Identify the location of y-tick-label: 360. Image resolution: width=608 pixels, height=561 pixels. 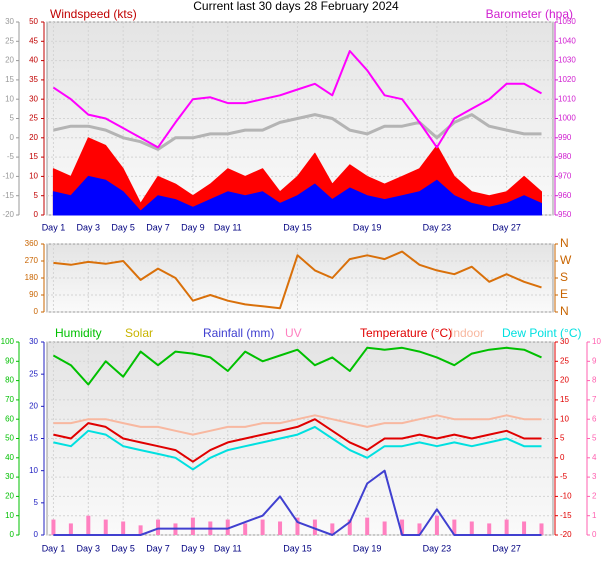
(32, 243).